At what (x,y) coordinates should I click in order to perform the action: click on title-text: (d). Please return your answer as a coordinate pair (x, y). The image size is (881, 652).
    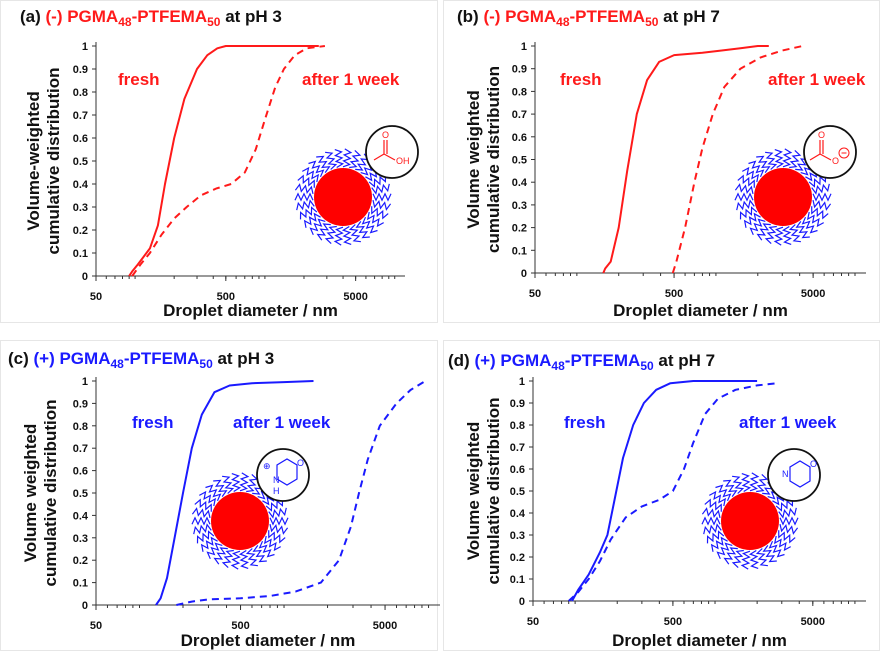
    Looking at the image, I should click on (461, 360).